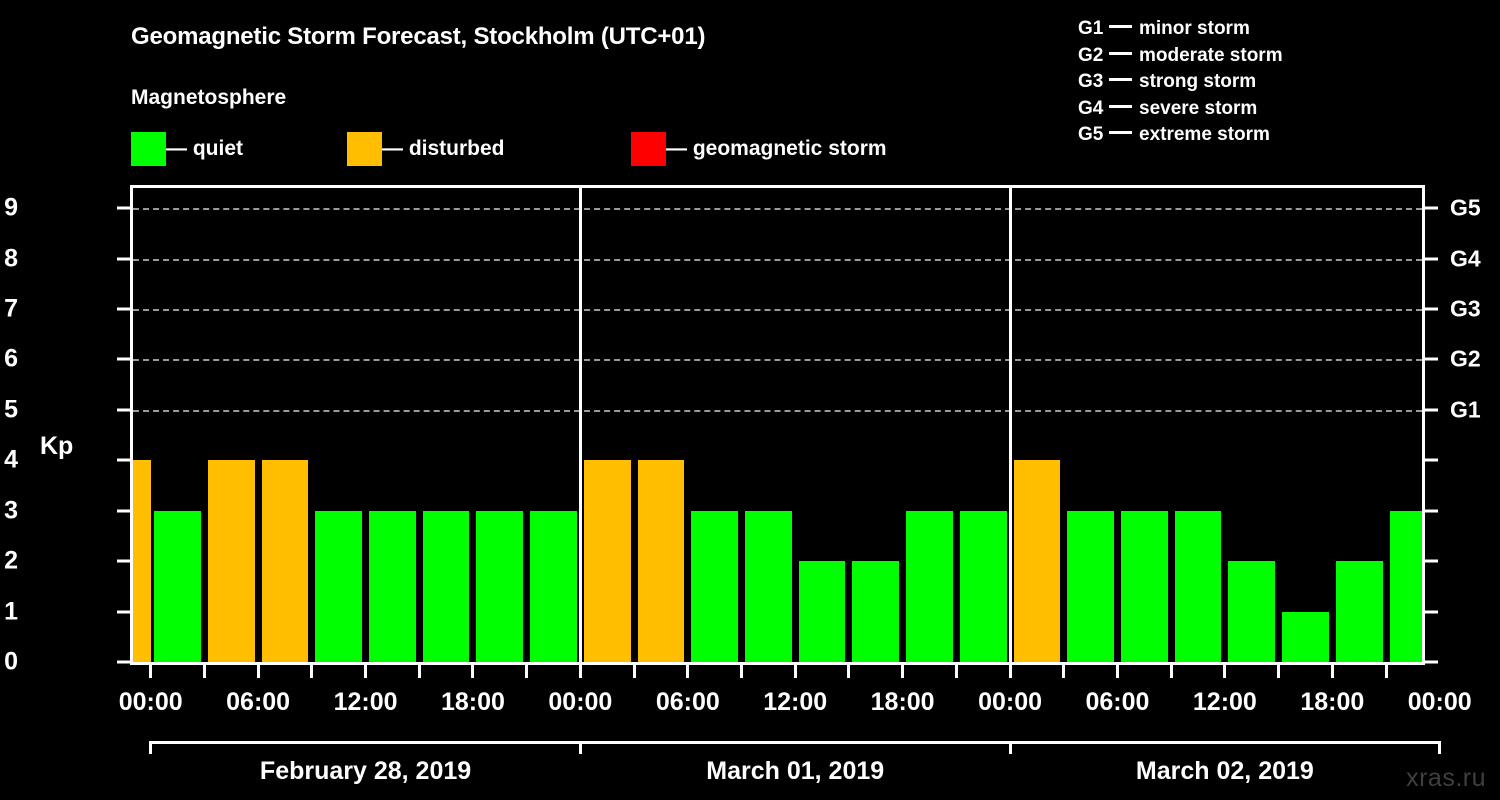  I want to click on x-tick-label-1: 06:00, so click(258, 702).